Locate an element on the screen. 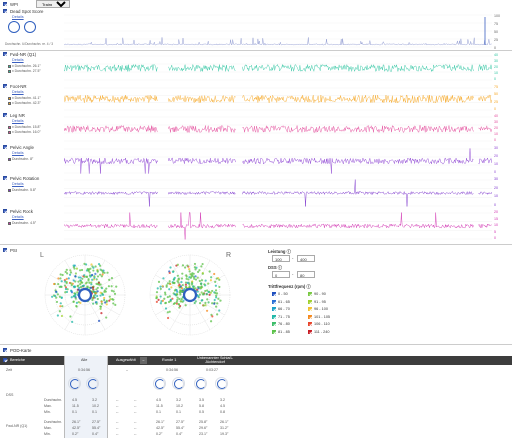 The height and width of the screenshot is (438, 512). zeit-alle: 0:34:56 is located at coordinates (84, 370).